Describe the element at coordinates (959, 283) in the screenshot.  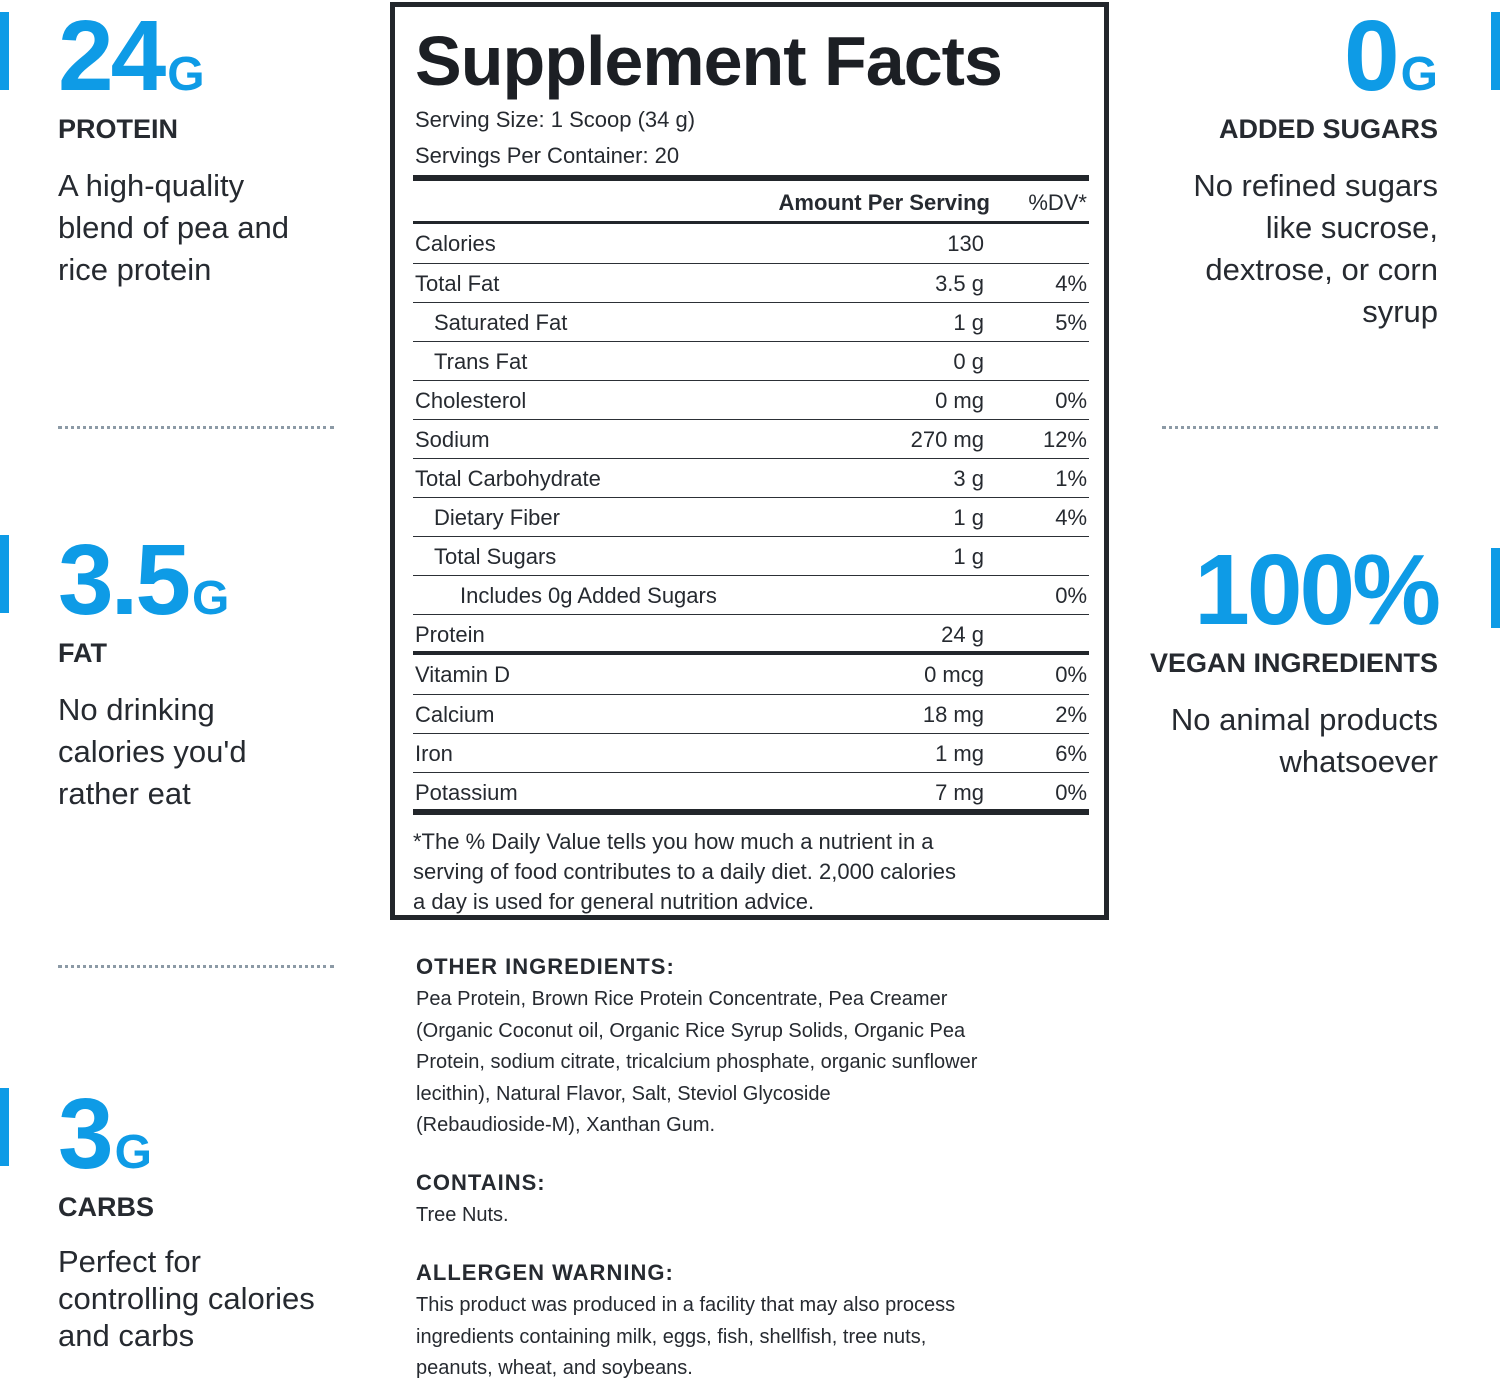
I see `nutrient-amount: 3.5 g` at that location.